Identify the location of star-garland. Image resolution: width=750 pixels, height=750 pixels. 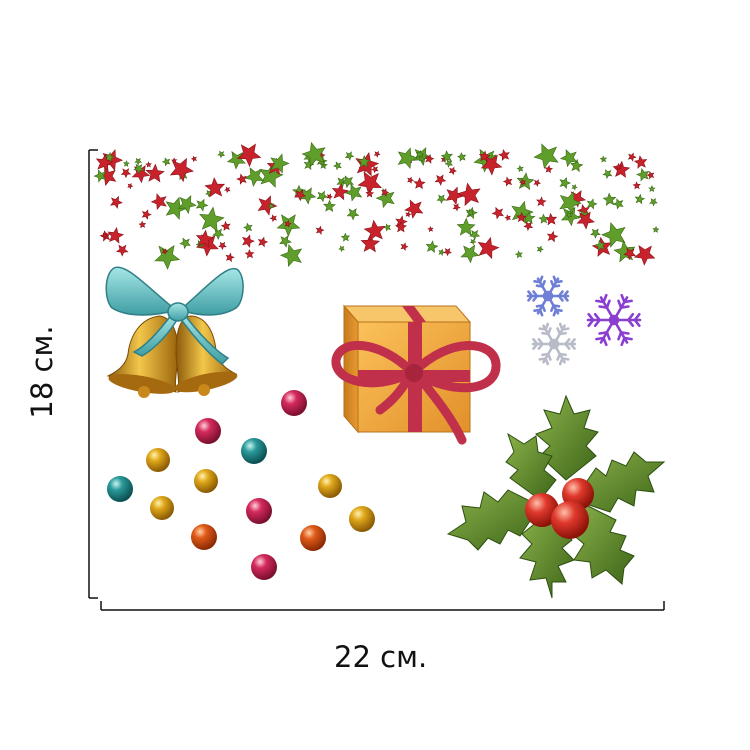
(376, 205).